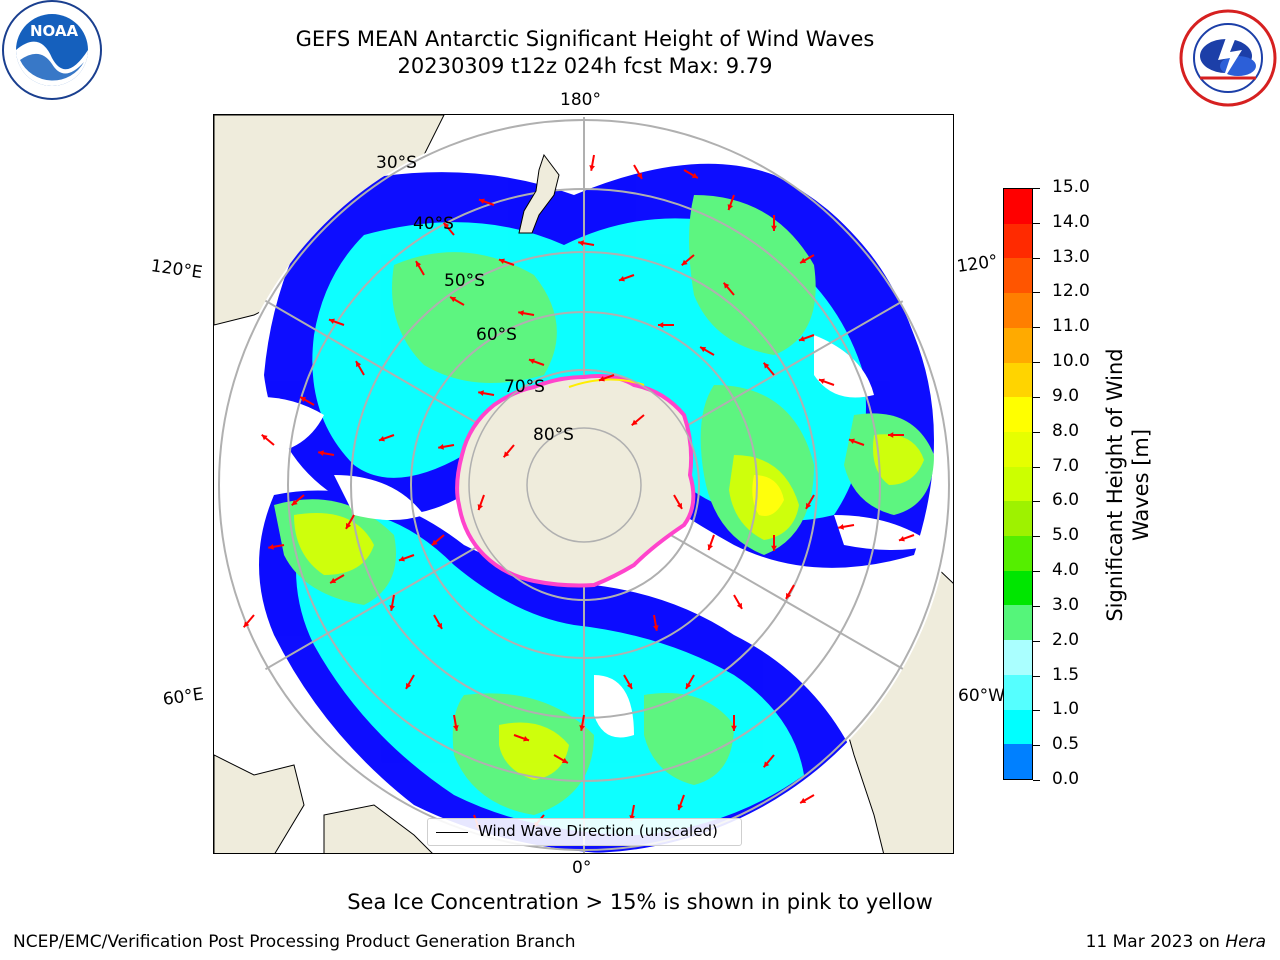 This screenshot has width=1280, height=960. What do you see at coordinates (1071, 256) in the screenshot?
I see `colorbar-tick-label: 13.0` at bounding box center [1071, 256].